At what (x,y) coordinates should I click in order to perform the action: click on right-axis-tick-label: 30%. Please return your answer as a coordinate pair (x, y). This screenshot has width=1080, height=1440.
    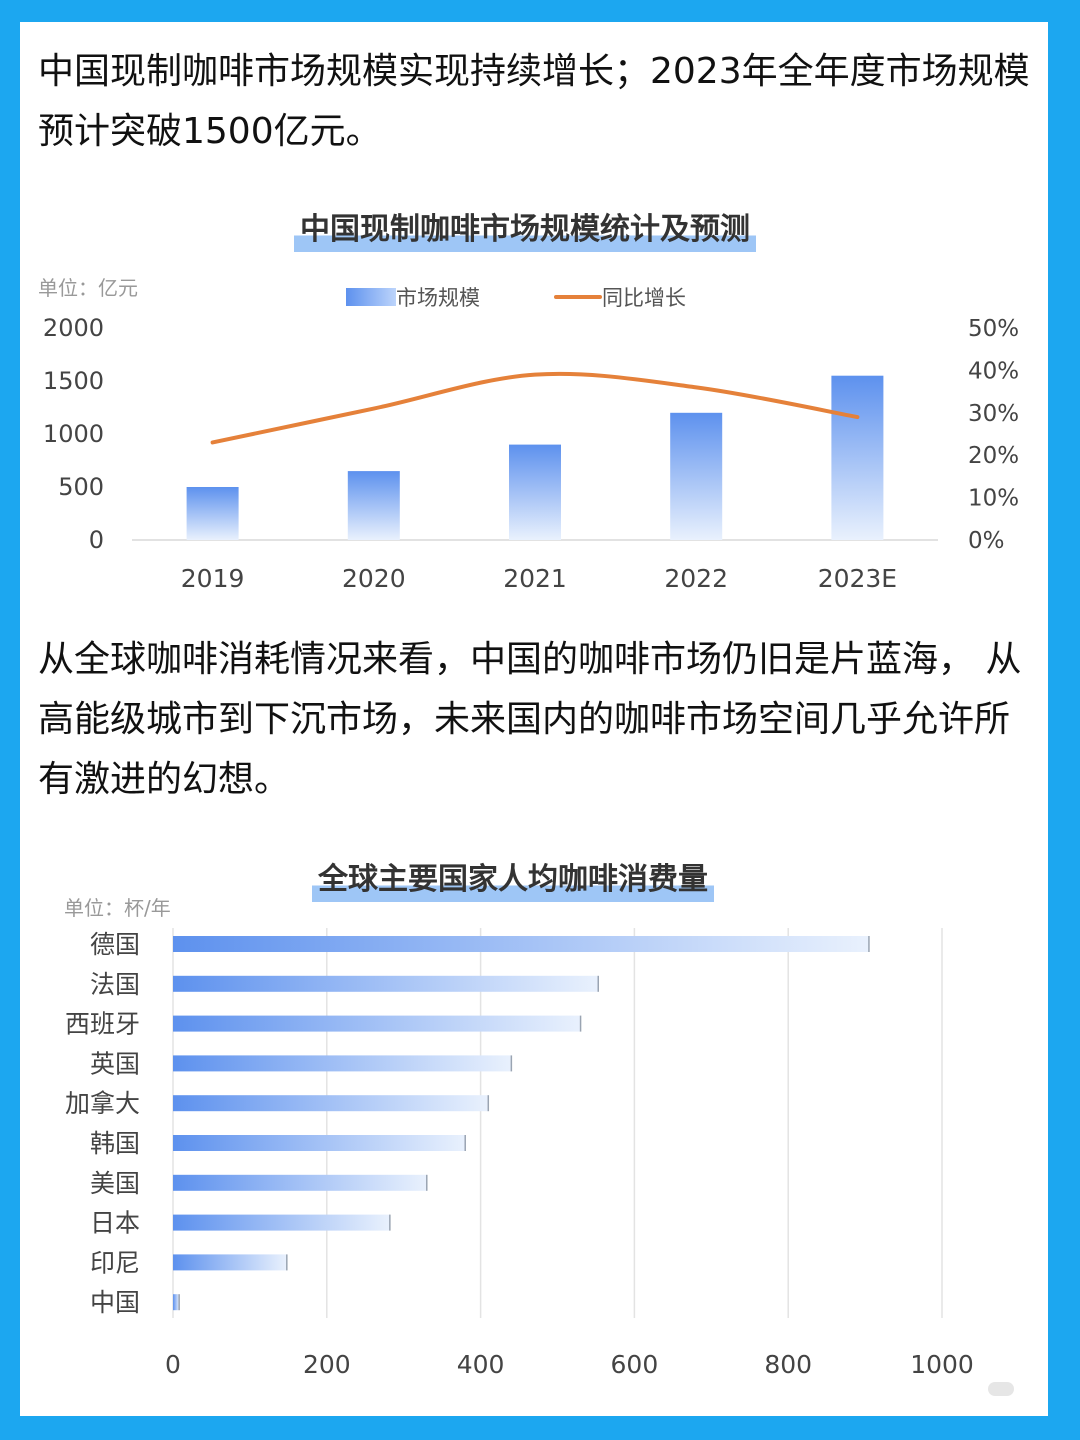
    Looking at the image, I should click on (993, 414).